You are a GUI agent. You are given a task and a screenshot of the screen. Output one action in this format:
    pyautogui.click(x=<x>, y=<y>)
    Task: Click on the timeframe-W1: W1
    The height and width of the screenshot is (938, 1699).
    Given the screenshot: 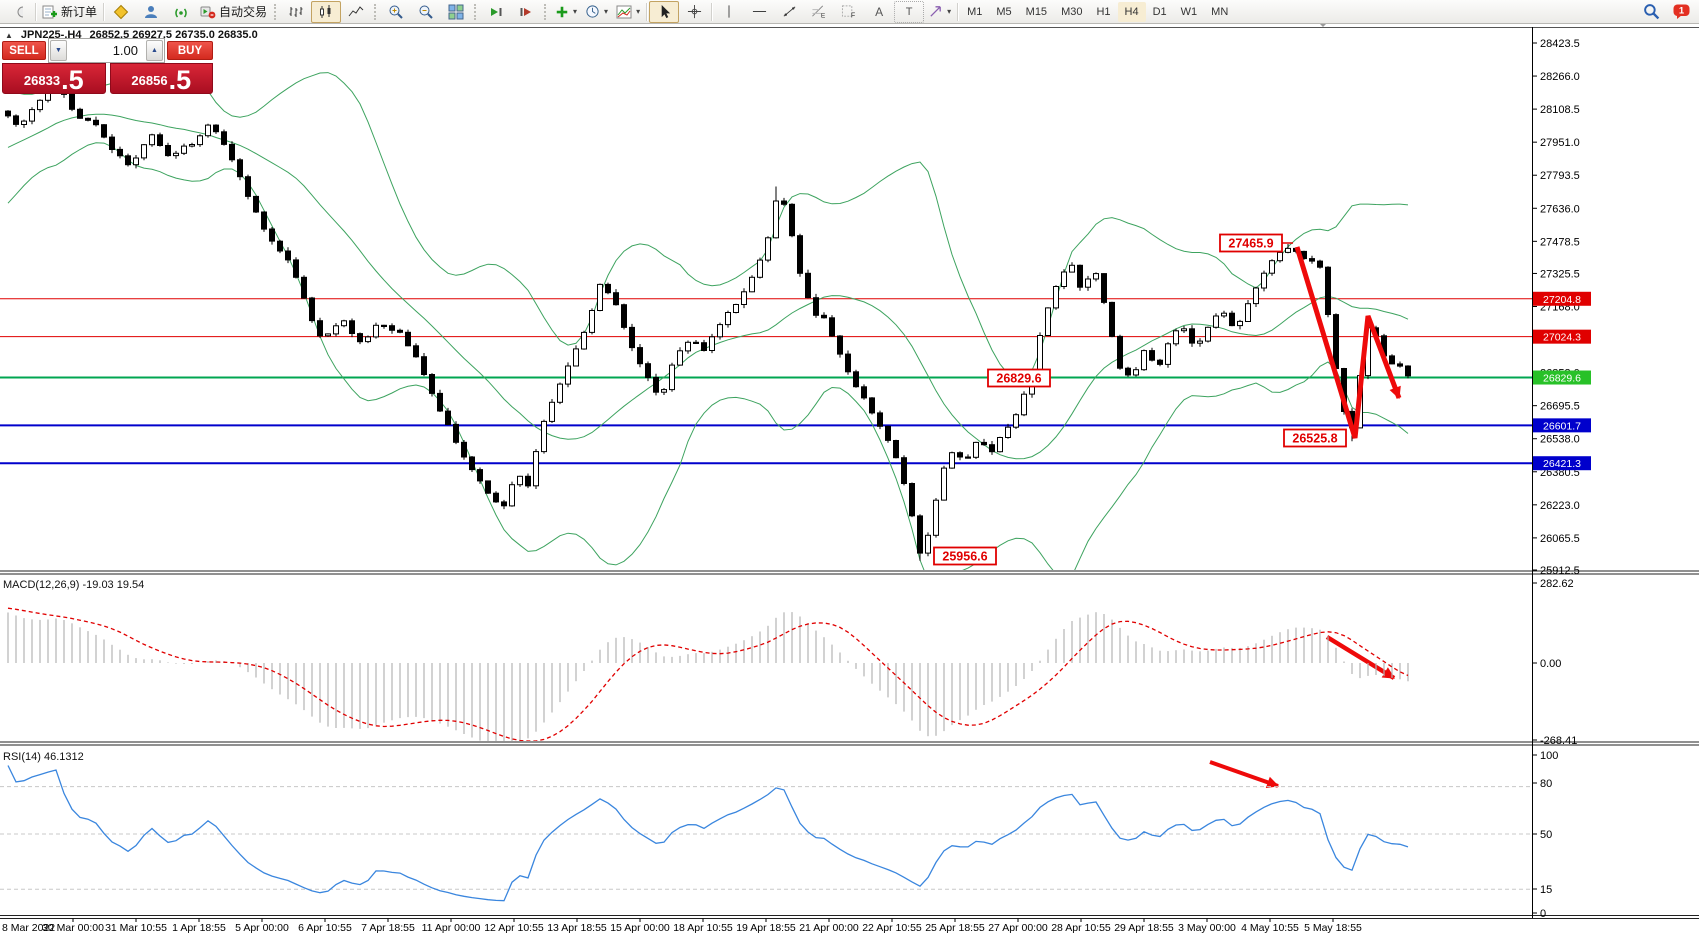 What is the action you would take?
    pyautogui.click(x=1189, y=11)
    